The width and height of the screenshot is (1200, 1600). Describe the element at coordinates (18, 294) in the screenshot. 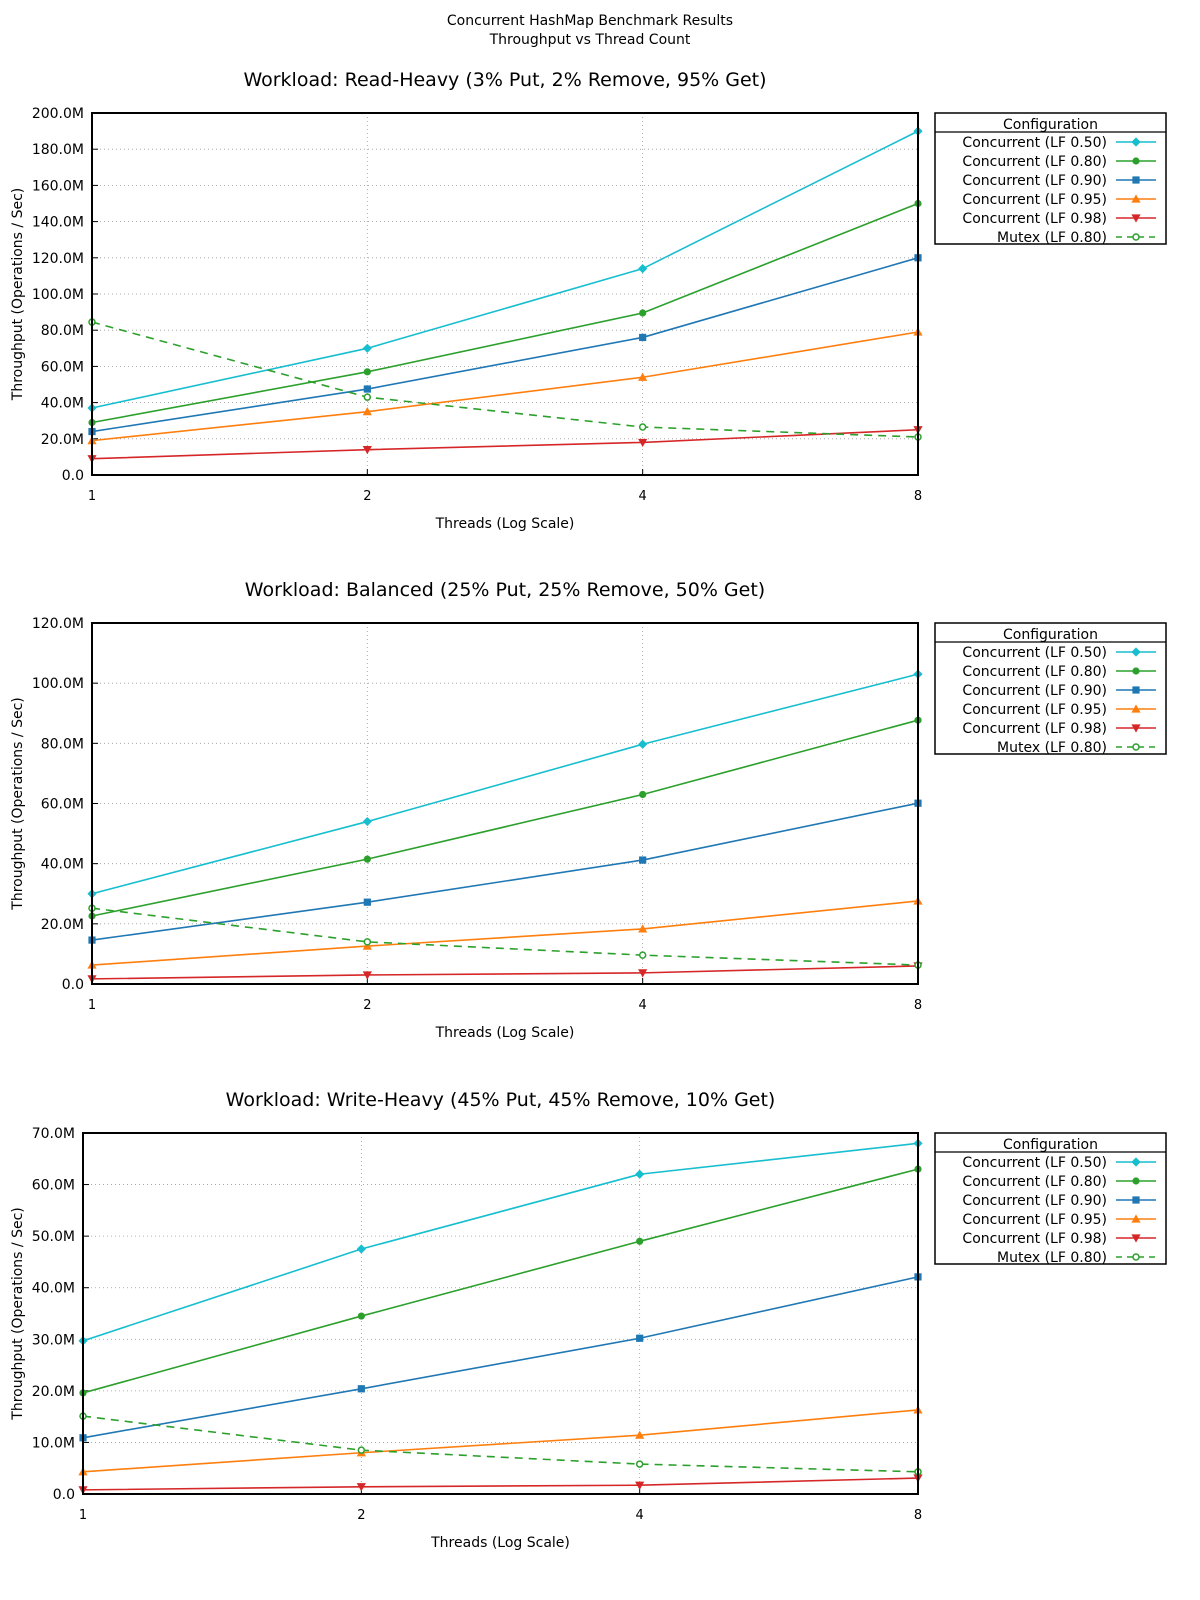

I see `y-axis-label: Throughput (Operations / Sec)` at that location.